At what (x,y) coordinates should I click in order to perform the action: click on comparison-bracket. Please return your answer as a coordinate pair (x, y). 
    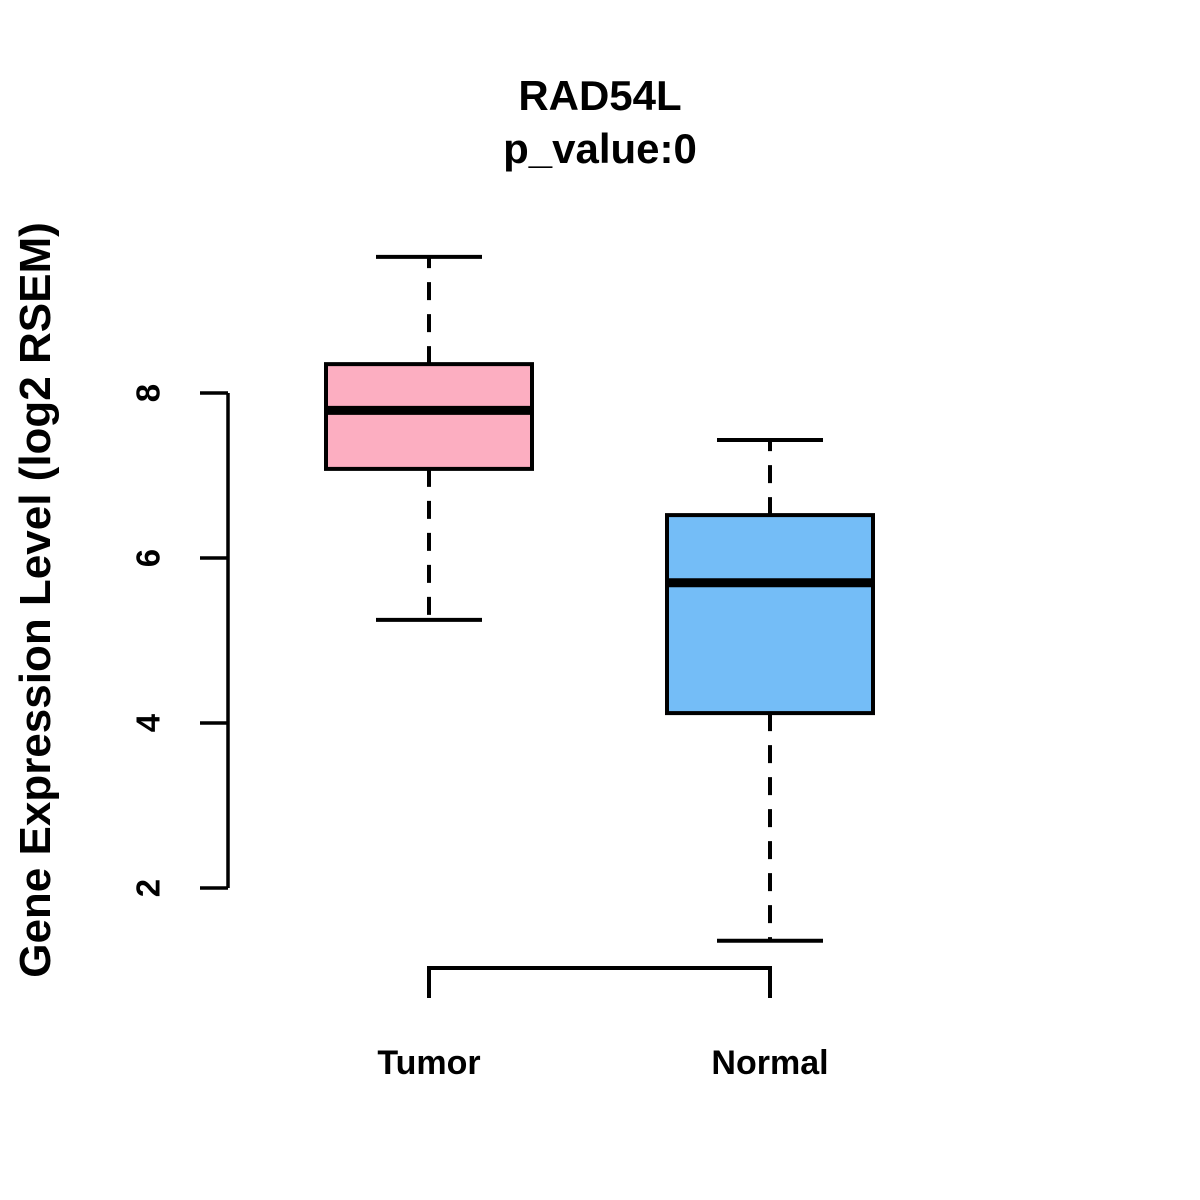
    Looking at the image, I should click on (599, 982).